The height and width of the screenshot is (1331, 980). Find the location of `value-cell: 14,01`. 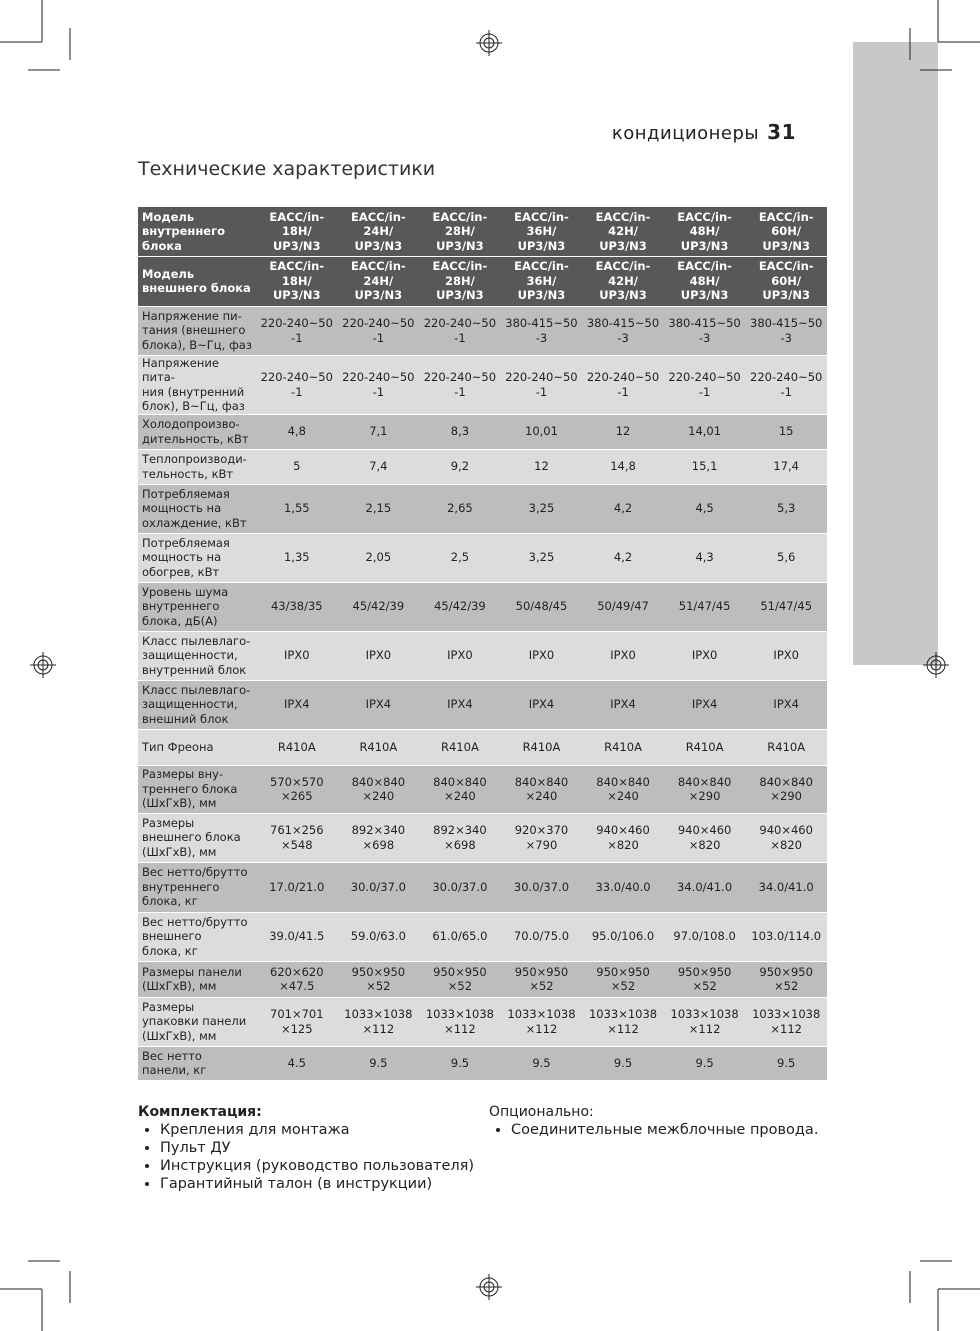

value-cell: 14,01 is located at coordinates (704, 432).